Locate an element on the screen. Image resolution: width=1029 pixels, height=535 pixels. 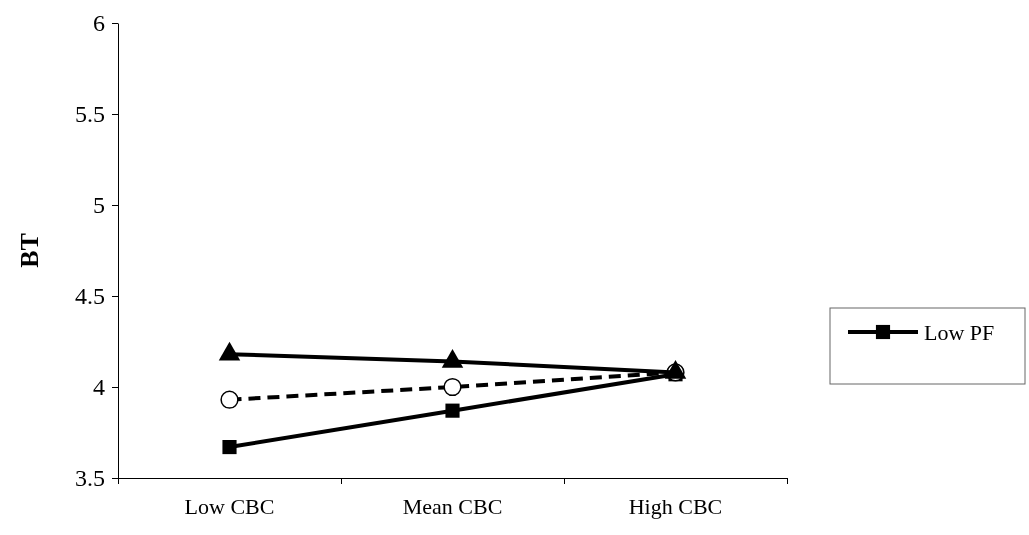
y-axis-title: BT is located at coordinates (29, 250).